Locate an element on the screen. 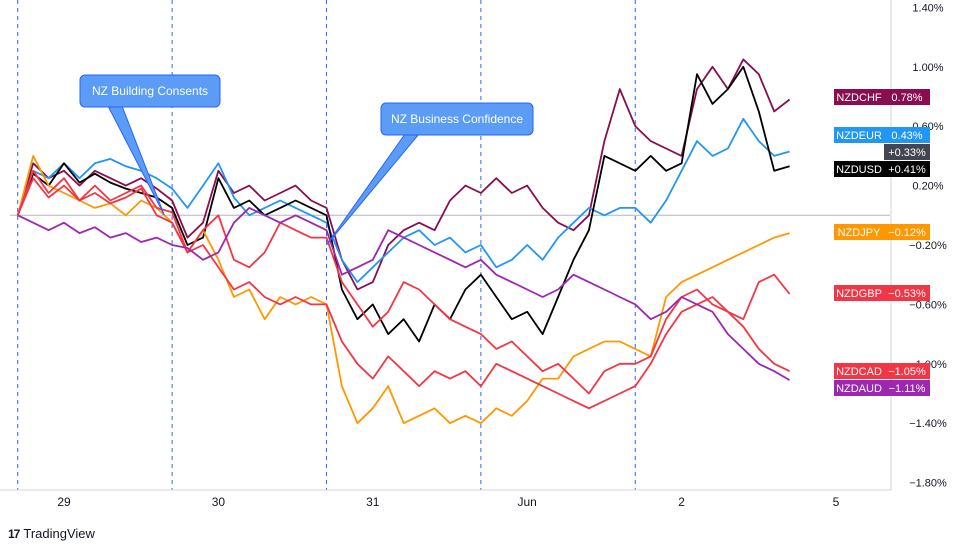 The width and height of the screenshot is (958, 551). series-label-nzdeur: NZDEUR 0.43% is located at coordinates (882, 135).